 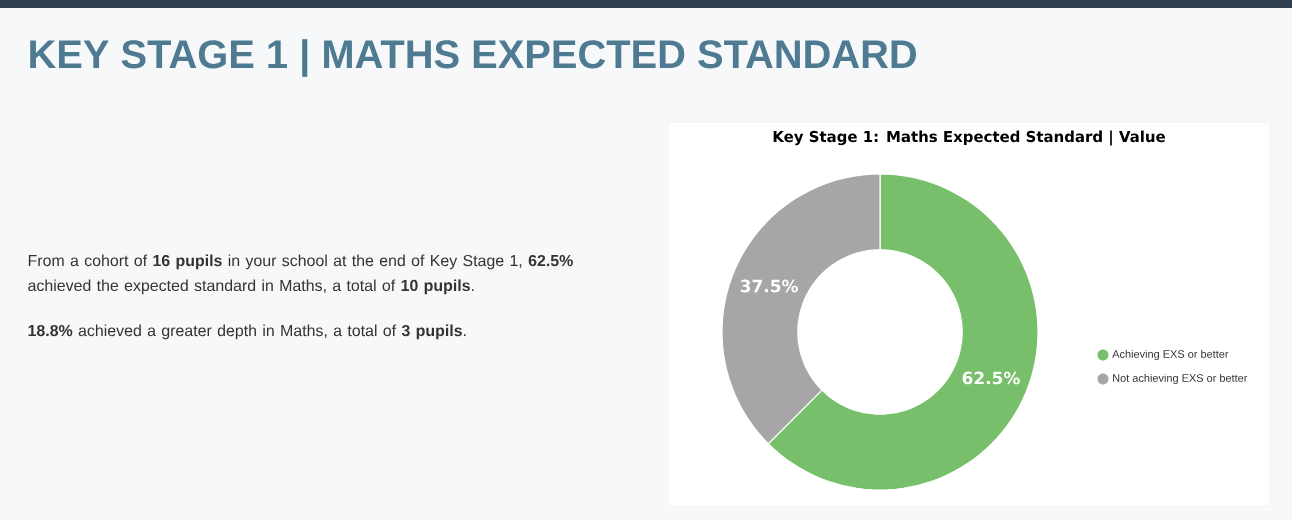 What do you see at coordinates (969, 138) in the screenshot?
I see `chart-subtitle: Key Stage 1: Maths Expected Standard | Value` at bounding box center [969, 138].